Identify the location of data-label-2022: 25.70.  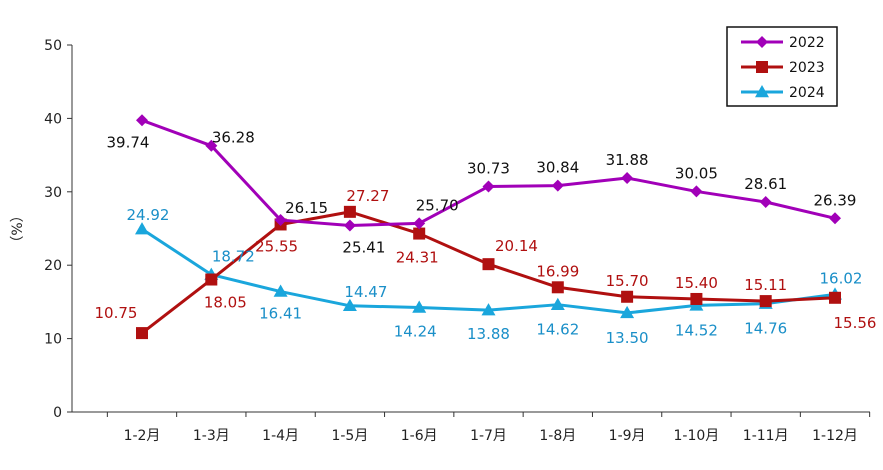
(437, 205).